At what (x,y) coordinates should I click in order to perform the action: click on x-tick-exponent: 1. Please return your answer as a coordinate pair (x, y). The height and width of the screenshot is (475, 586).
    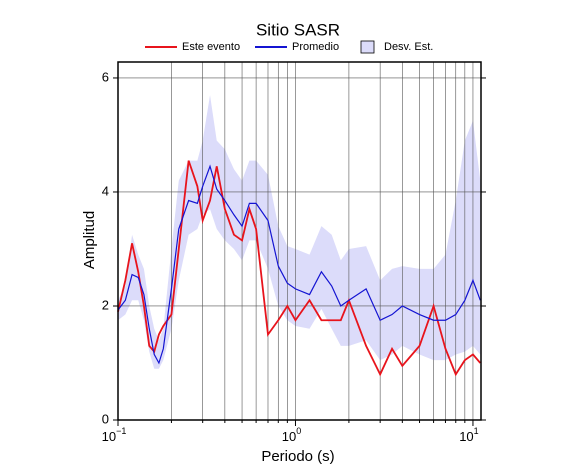
    Looking at the image, I should click on (476, 431).